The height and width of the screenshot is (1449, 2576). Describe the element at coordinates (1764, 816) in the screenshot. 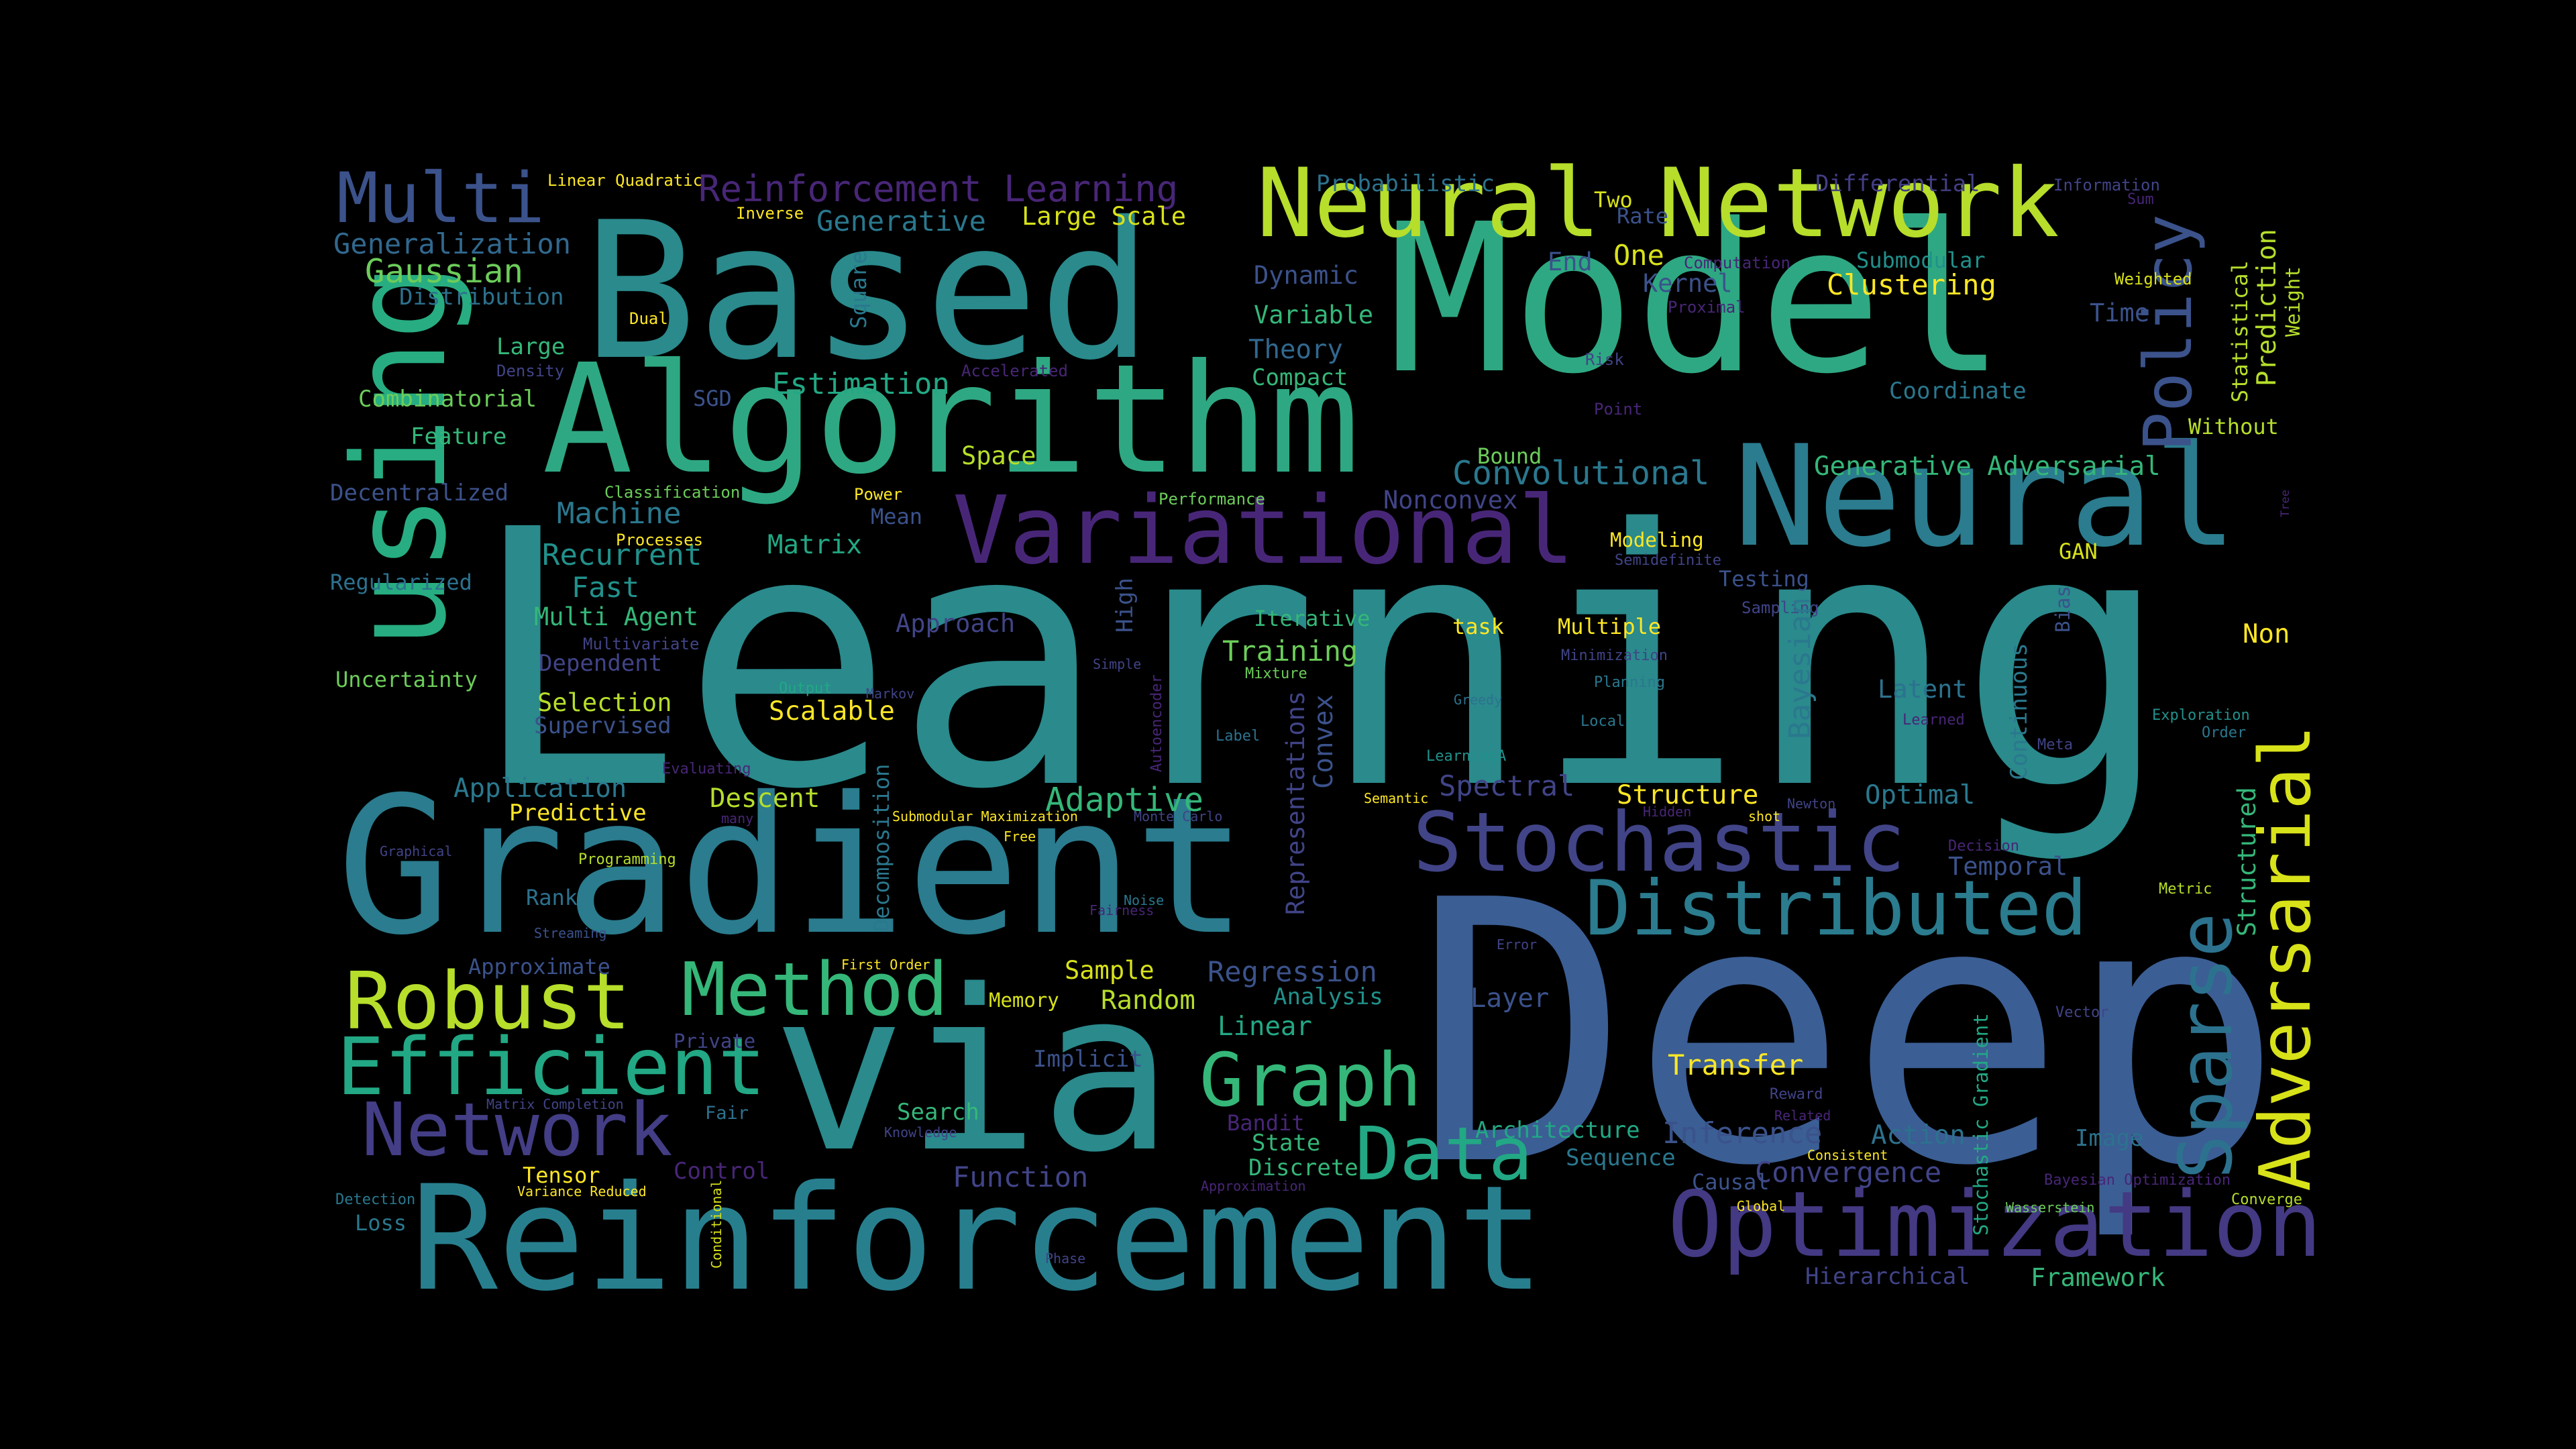

I see `word-shot: shot` at that location.